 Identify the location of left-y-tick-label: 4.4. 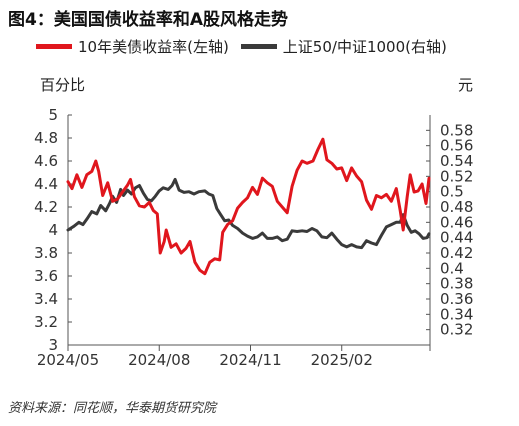
(46, 184).